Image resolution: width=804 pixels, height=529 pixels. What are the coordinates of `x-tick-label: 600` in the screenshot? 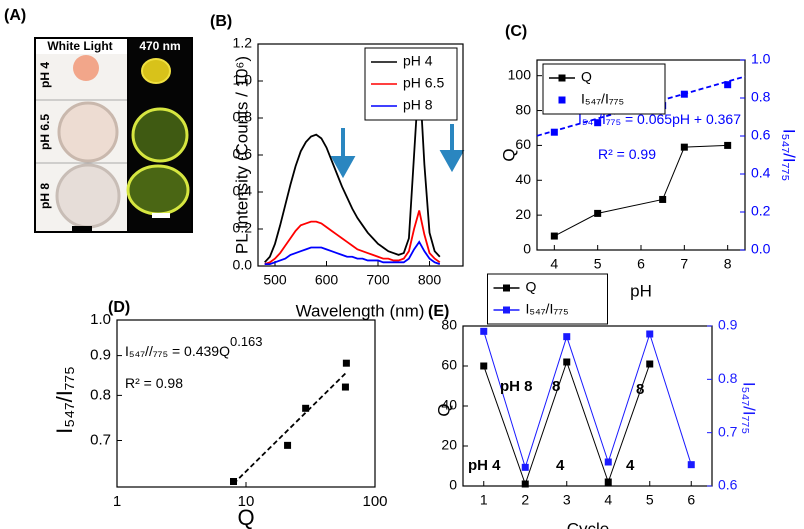 It's located at (327, 280).